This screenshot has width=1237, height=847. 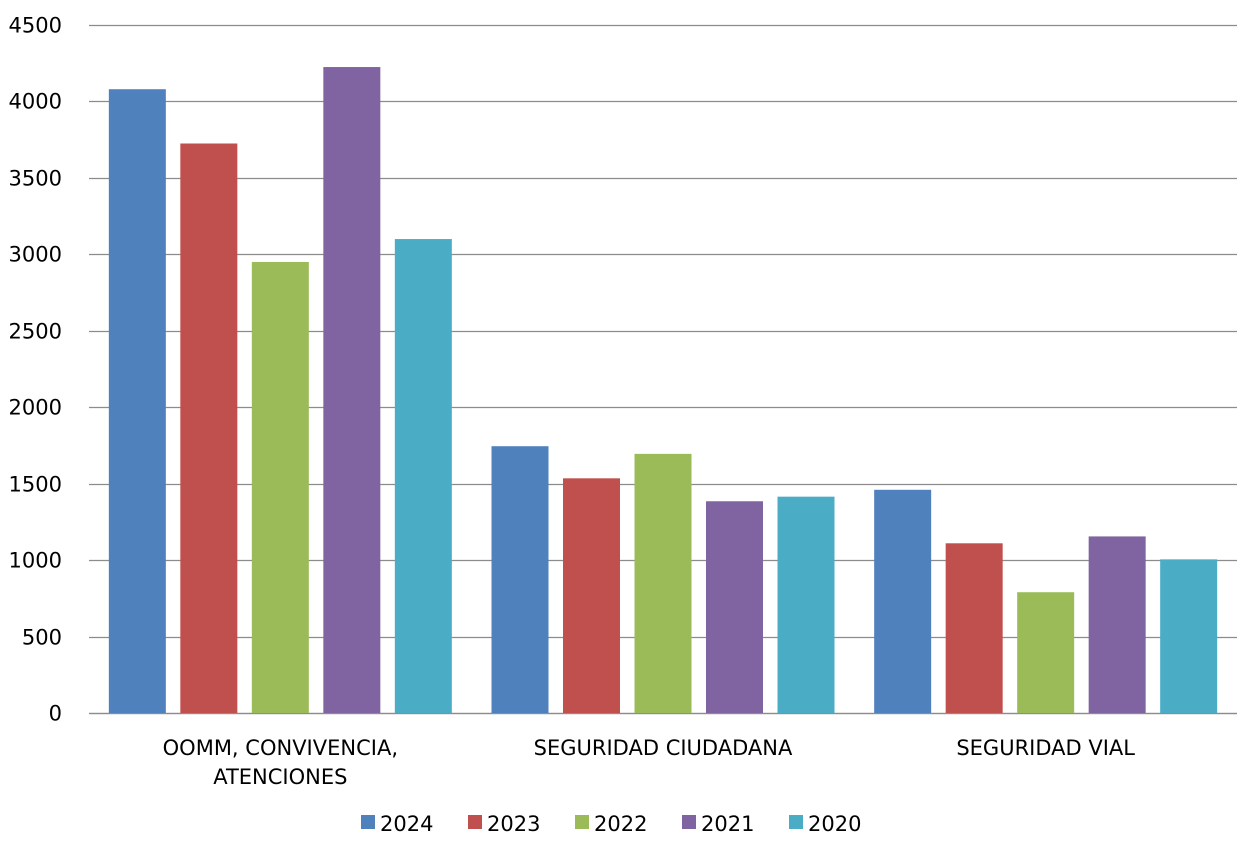 I want to click on y-tick-label: 0, so click(x=55, y=714).